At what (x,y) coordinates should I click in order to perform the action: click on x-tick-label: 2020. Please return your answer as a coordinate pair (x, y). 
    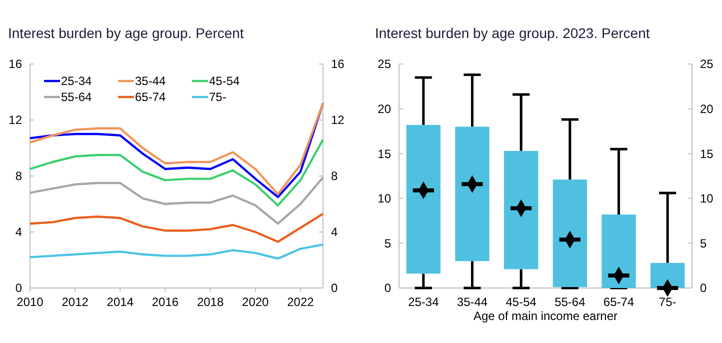
    Looking at the image, I should click on (256, 302).